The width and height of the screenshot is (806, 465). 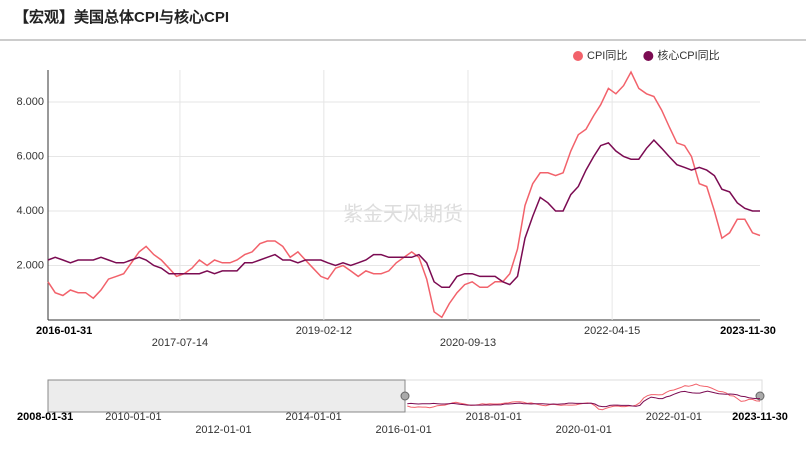 What do you see at coordinates (180, 343) in the screenshot?
I see `x-tick-label: 2017-07-14` at bounding box center [180, 343].